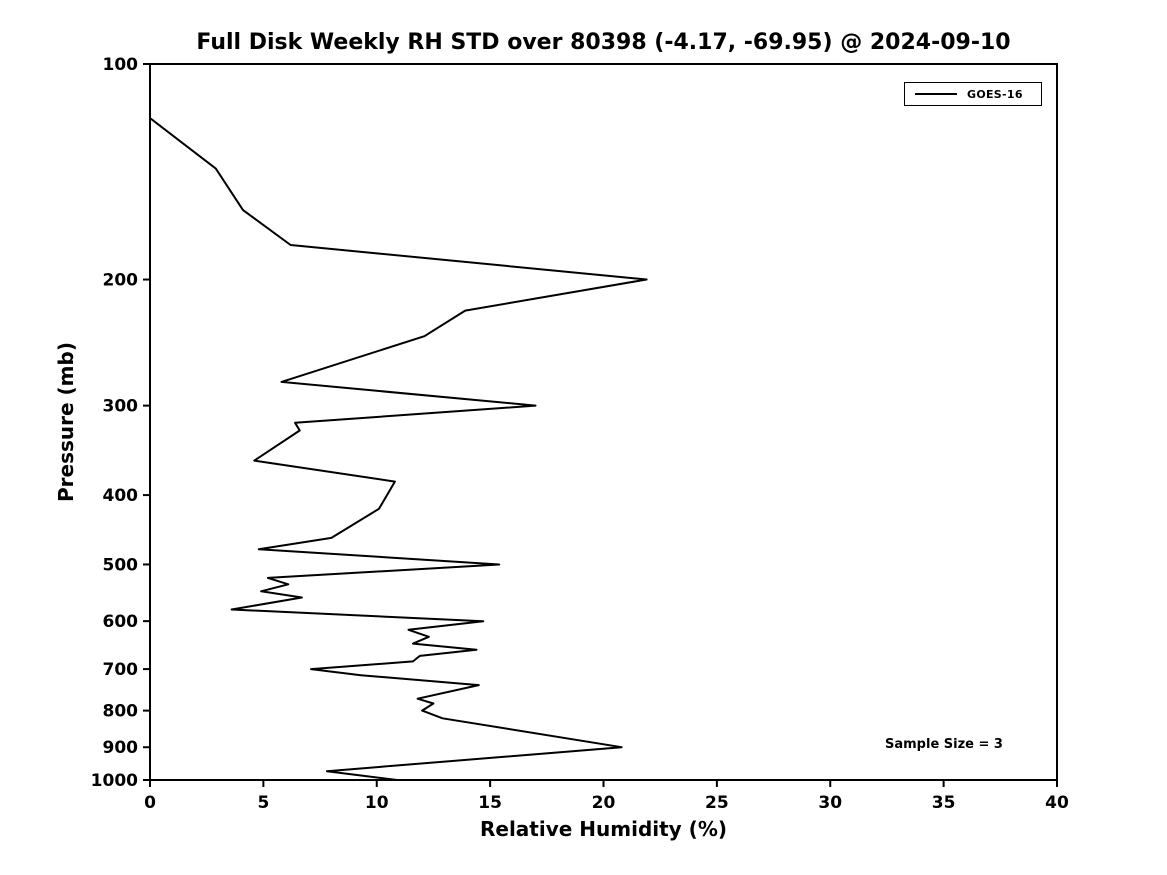 This screenshot has width=1167, height=875. Describe the element at coordinates (604, 803) in the screenshot. I see `x-tick-label: 20` at that location.